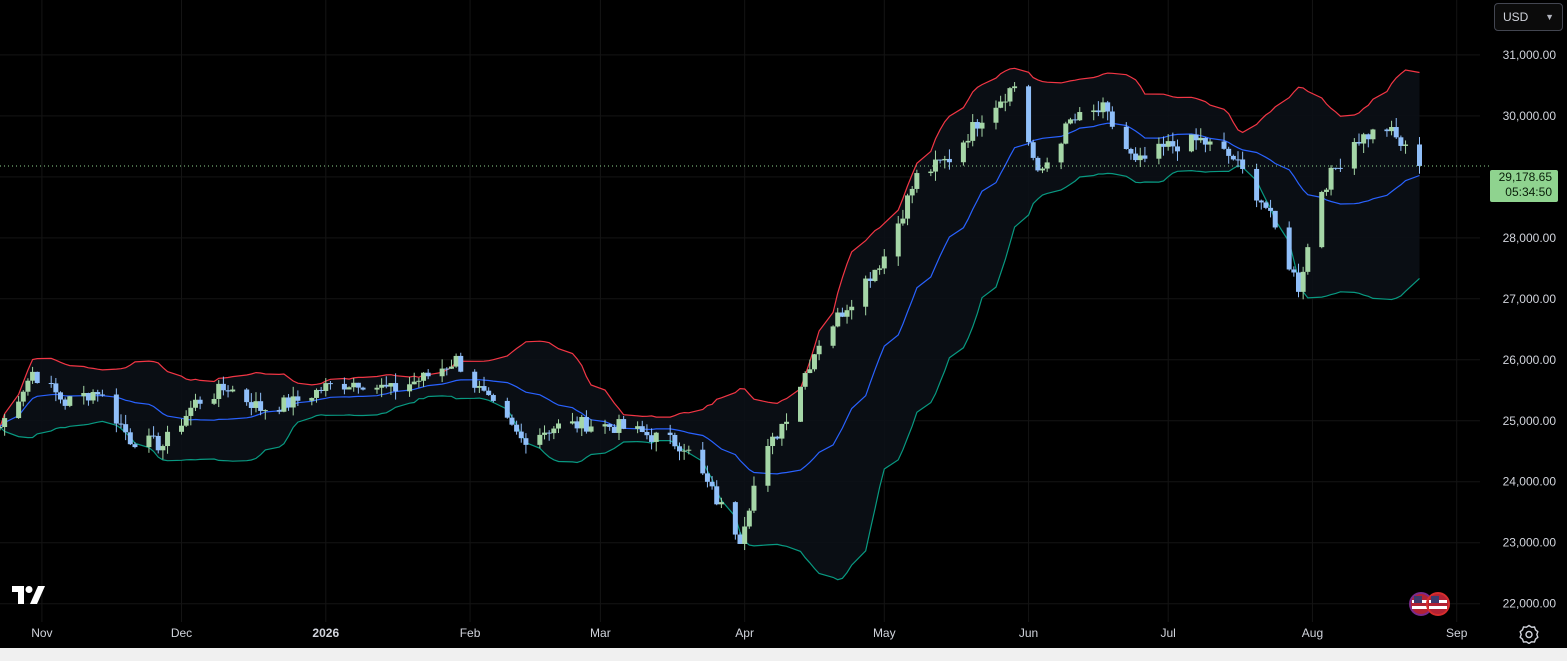 This screenshot has height=661, width=1567. What do you see at coordinates (181, 633) in the screenshot?
I see `x-tick-label: Dec` at bounding box center [181, 633].